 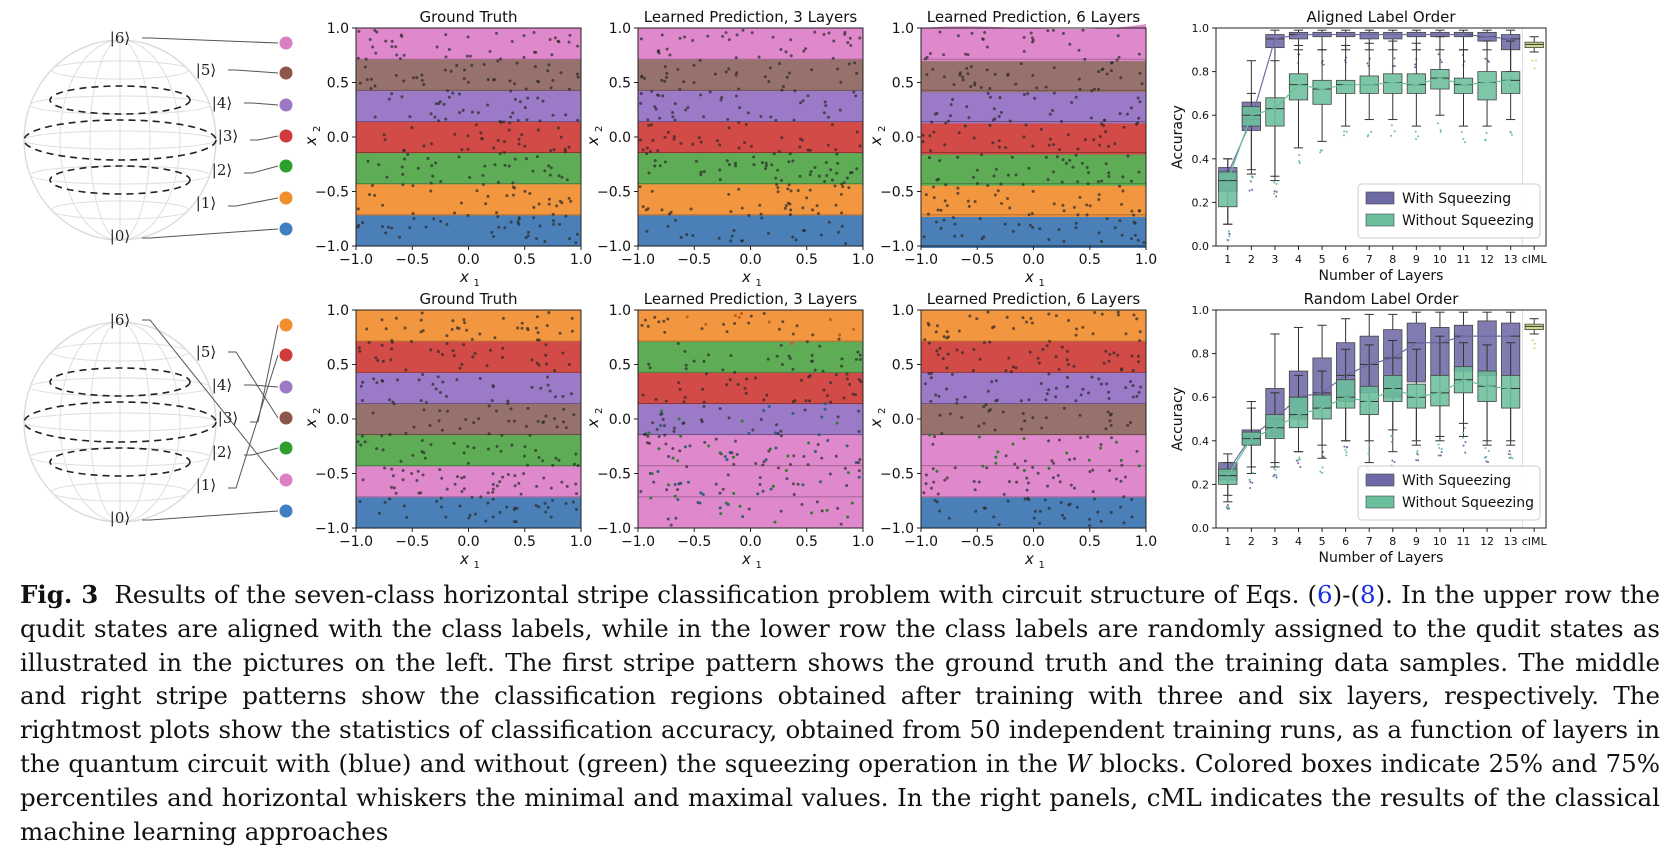 What do you see at coordinates (1368, 594) in the screenshot?
I see `equation-ref-8: 8` at bounding box center [1368, 594].